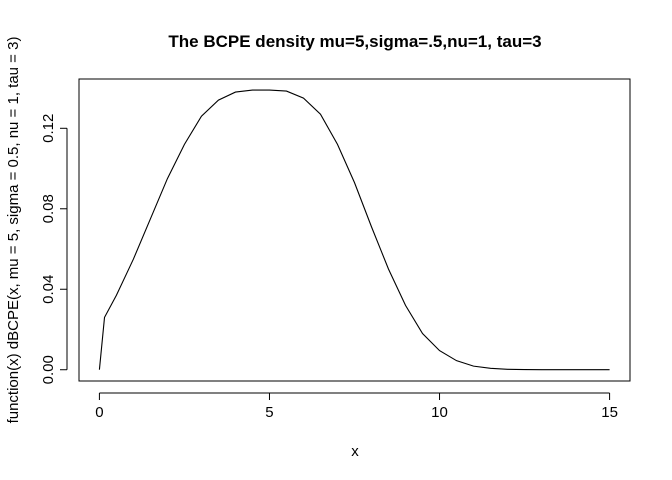 The width and height of the screenshot is (672, 480). Describe the element at coordinates (355, 451) in the screenshot. I see `x-axis-label: x` at that location.